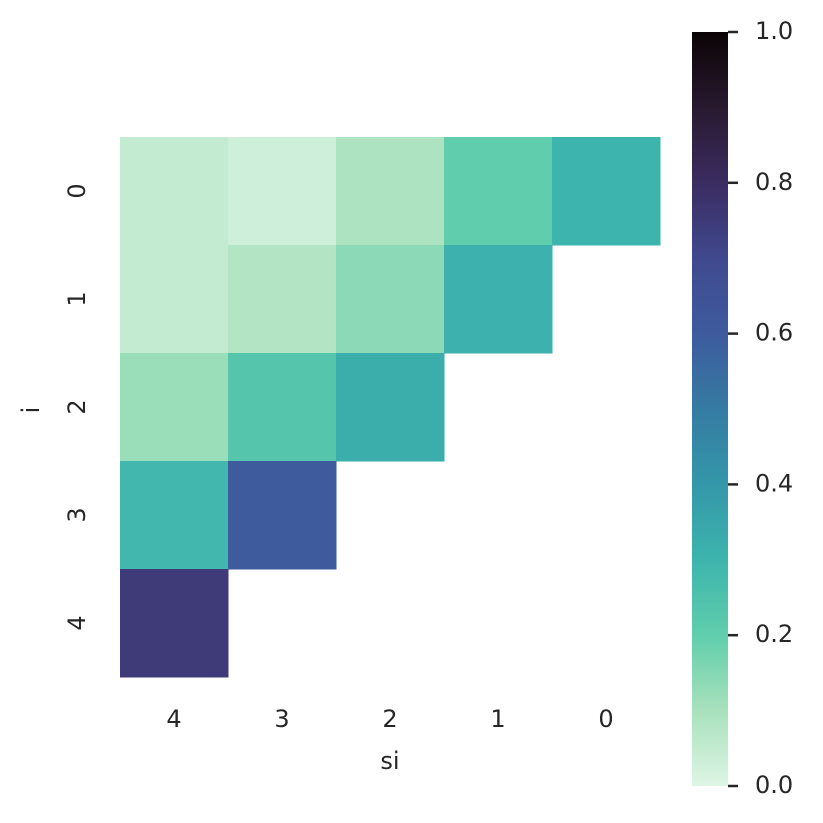 The image size is (823, 823). Describe the element at coordinates (389, 719) in the screenshot. I see `x-tick-label: 2` at that location.